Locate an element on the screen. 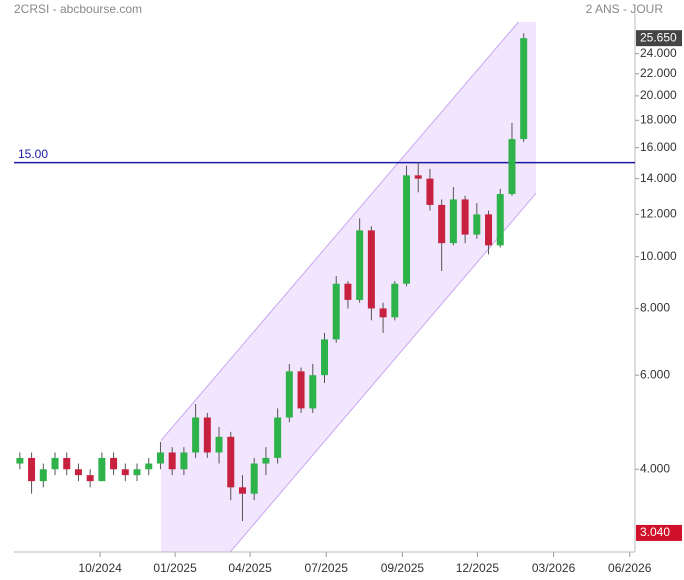 The image size is (684, 580). low-price-box is located at coordinates (659, 532).